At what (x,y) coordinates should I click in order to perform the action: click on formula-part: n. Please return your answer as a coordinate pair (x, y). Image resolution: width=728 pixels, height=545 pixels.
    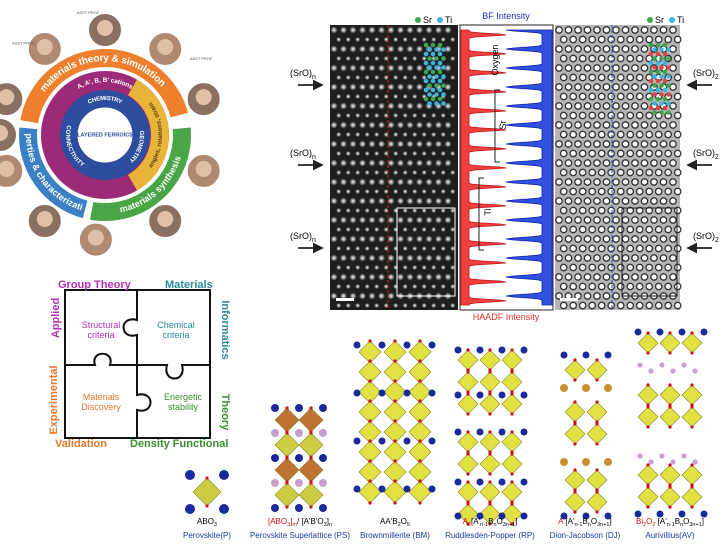
    Looking at the image, I should click on (330, 525).